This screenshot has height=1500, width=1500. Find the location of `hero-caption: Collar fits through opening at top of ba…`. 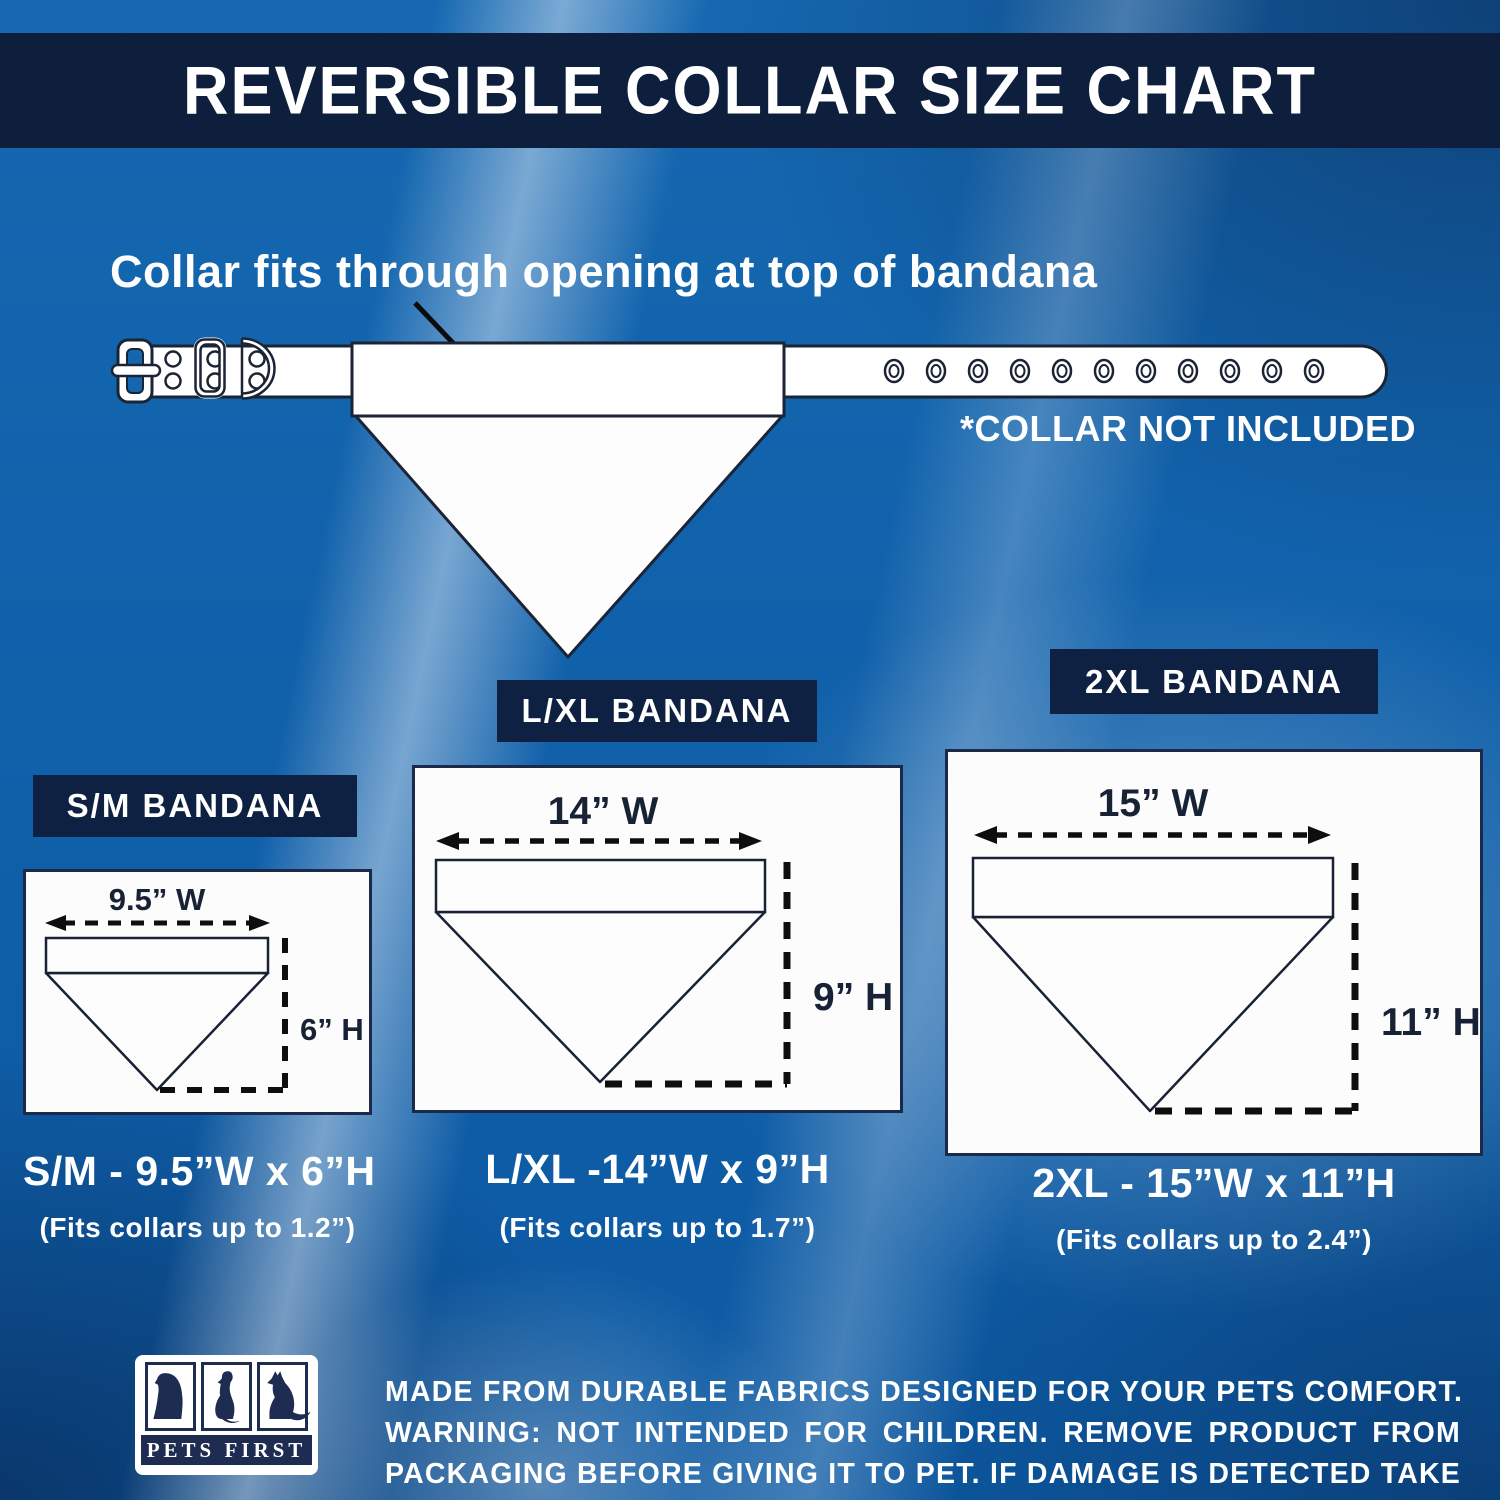

hero-caption: Collar fits through opening at top of ba… is located at coordinates (604, 271).